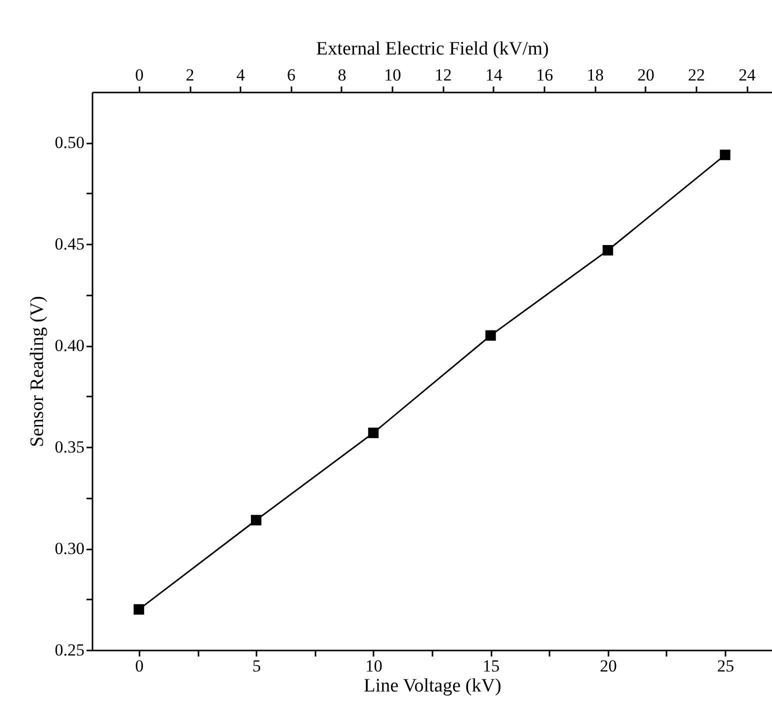  Describe the element at coordinates (69, 447) in the screenshot. I see `y-tick-label: 0.35` at that location.